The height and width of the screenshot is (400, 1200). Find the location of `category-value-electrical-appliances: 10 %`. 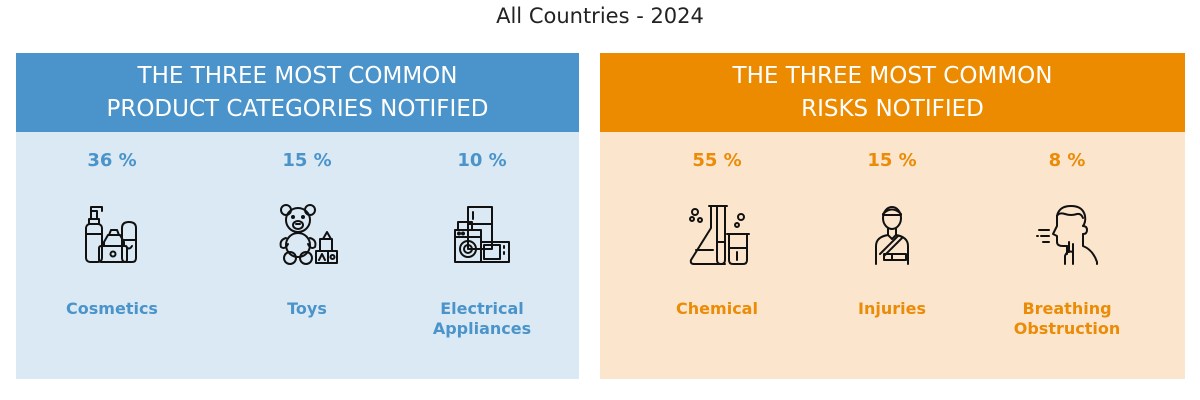

category-value-electrical-appliances: 10 % is located at coordinates (482, 160).